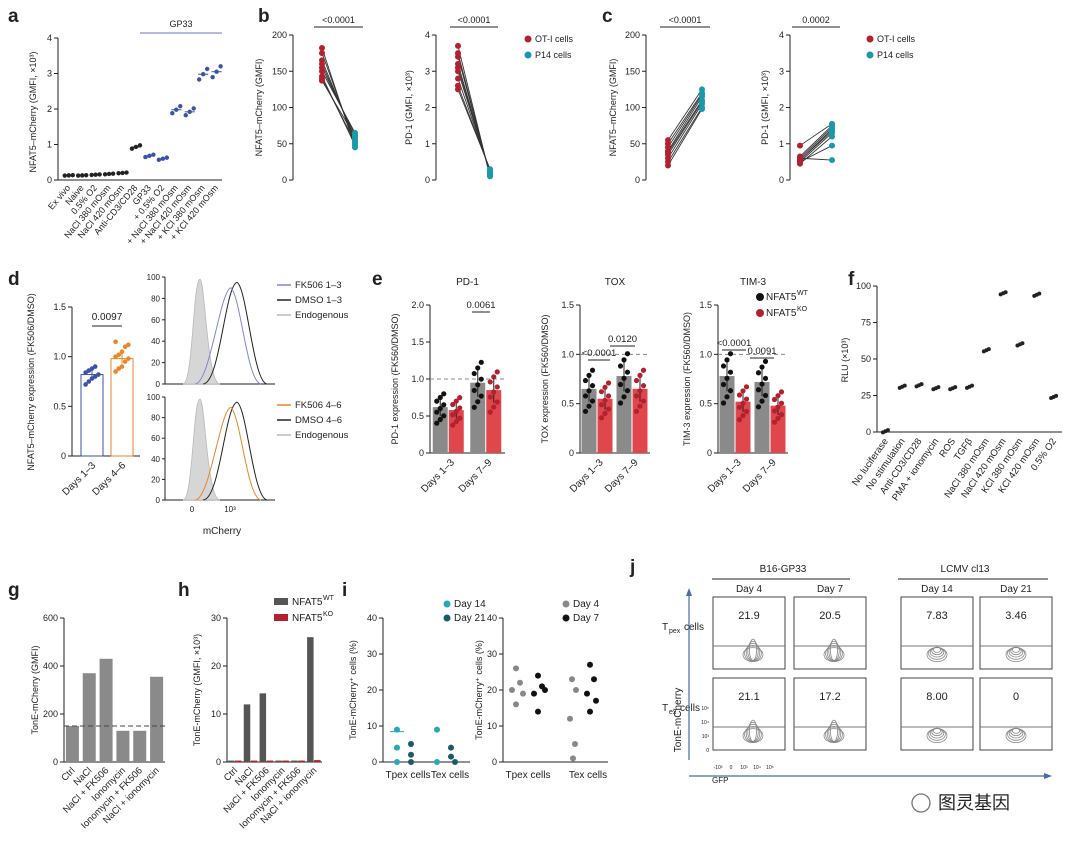 The image size is (1080, 851). I want to click on j-row-tex-label: cells, so click(690, 708).